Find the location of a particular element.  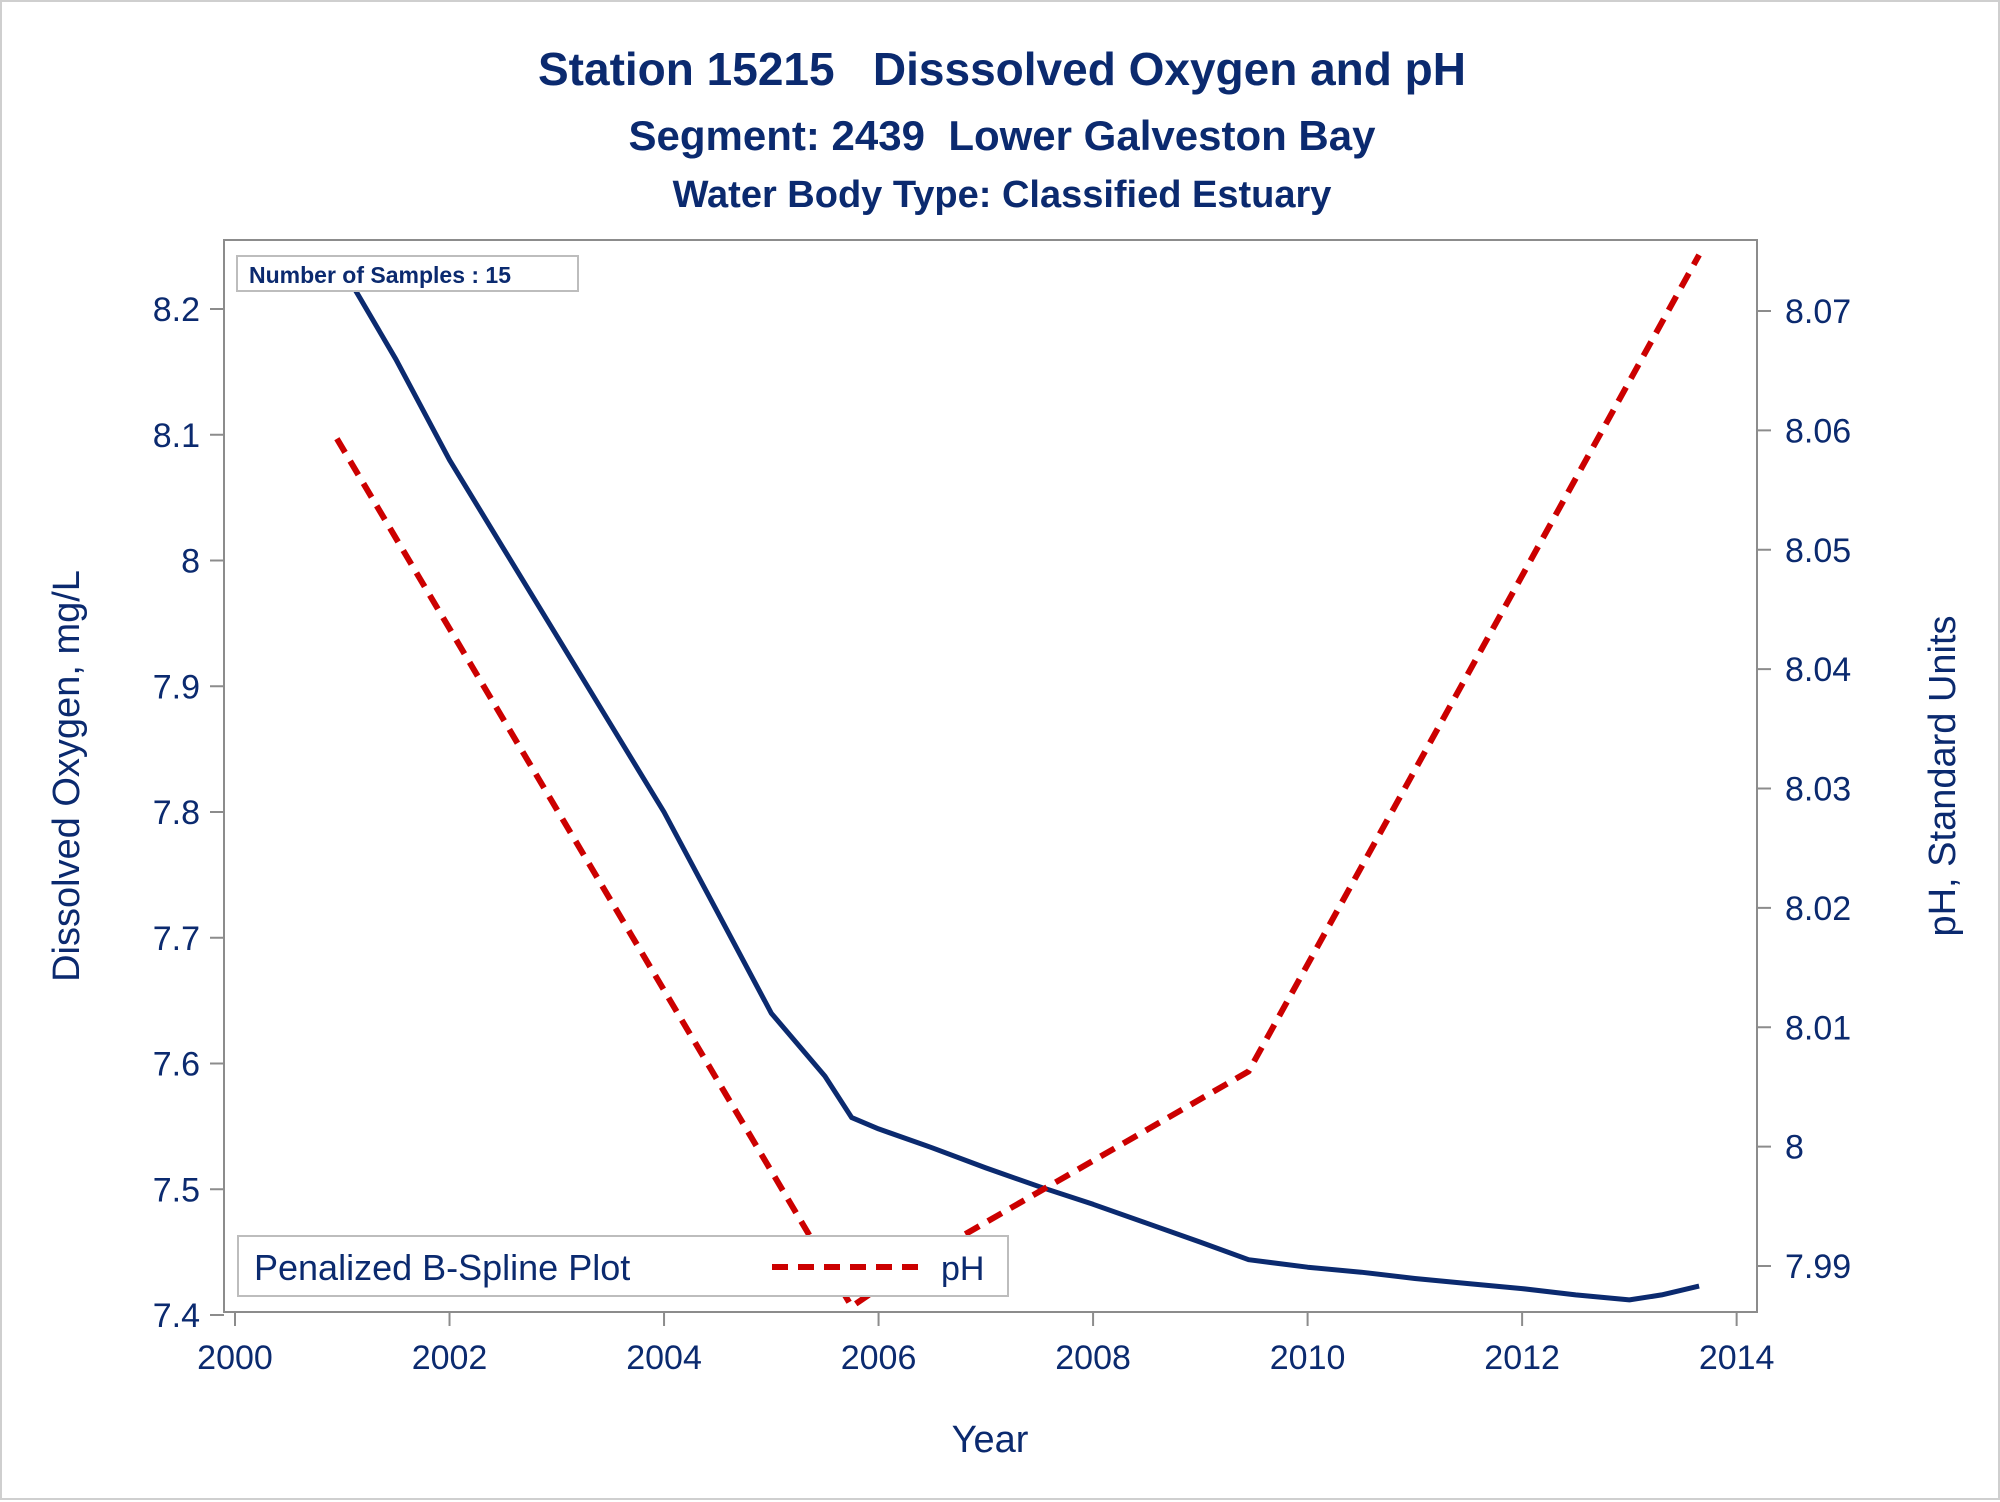

x-tick-label: 2000 is located at coordinates (235, 1358).